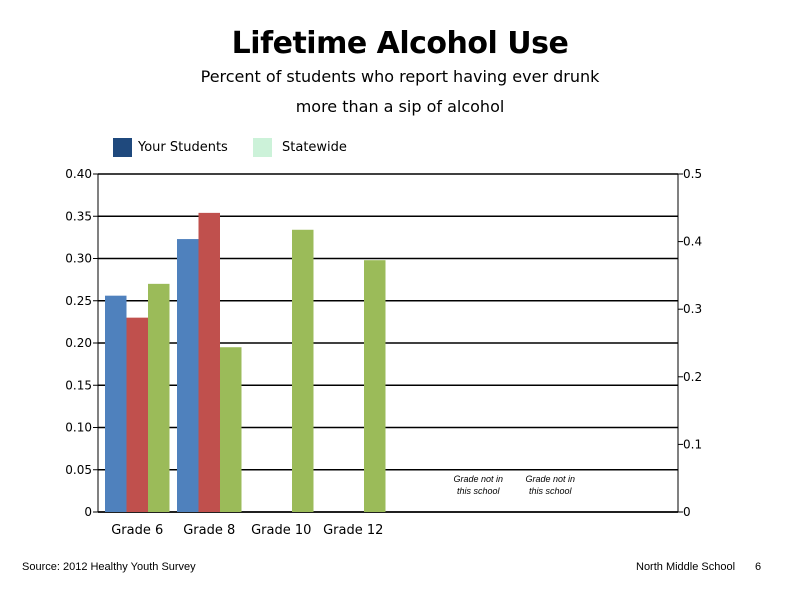 This screenshot has width=800, height=600. What do you see at coordinates (78, 259) in the screenshot?
I see `left-tick-label: 0.30` at bounding box center [78, 259].